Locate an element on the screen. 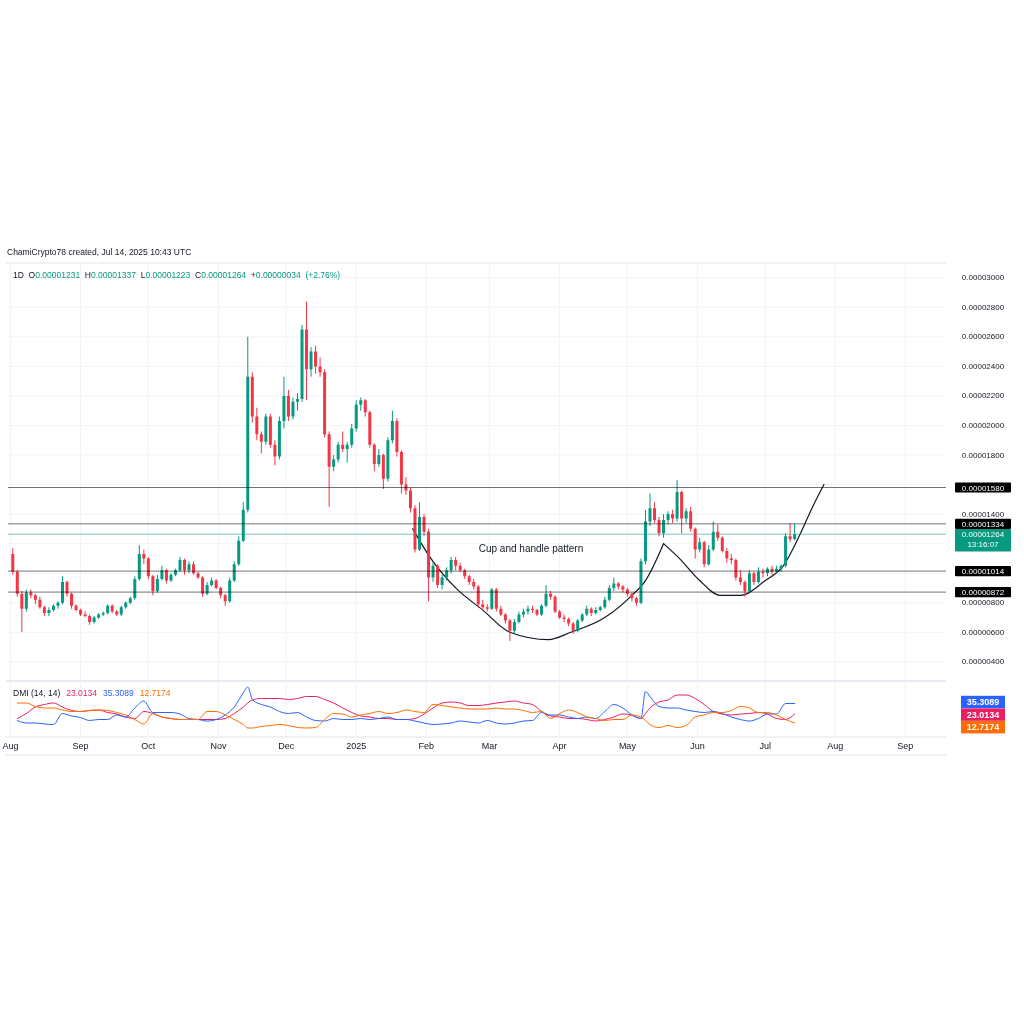 The width and height of the screenshot is (1024, 1024). y-tick-label: 0.00000400 is located at coordinates (983, 662).